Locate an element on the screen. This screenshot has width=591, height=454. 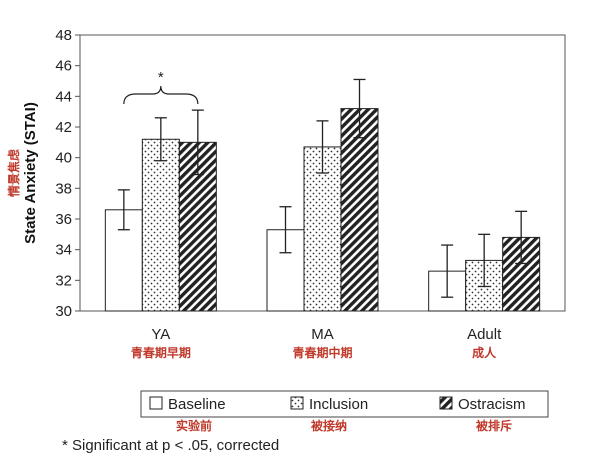
legend-swatch-inclusion is located at coordinates (297, 403).